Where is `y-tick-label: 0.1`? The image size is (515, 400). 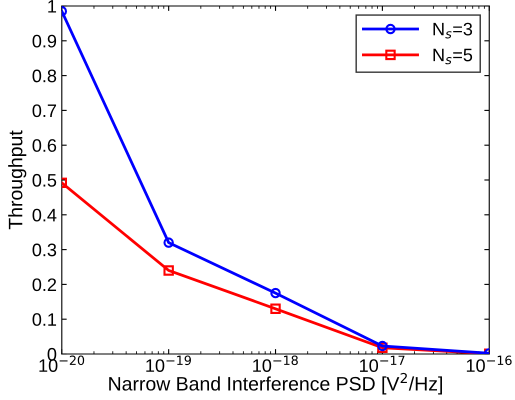
y-tick-label: 0.1 is located at coordinates (44, 319).